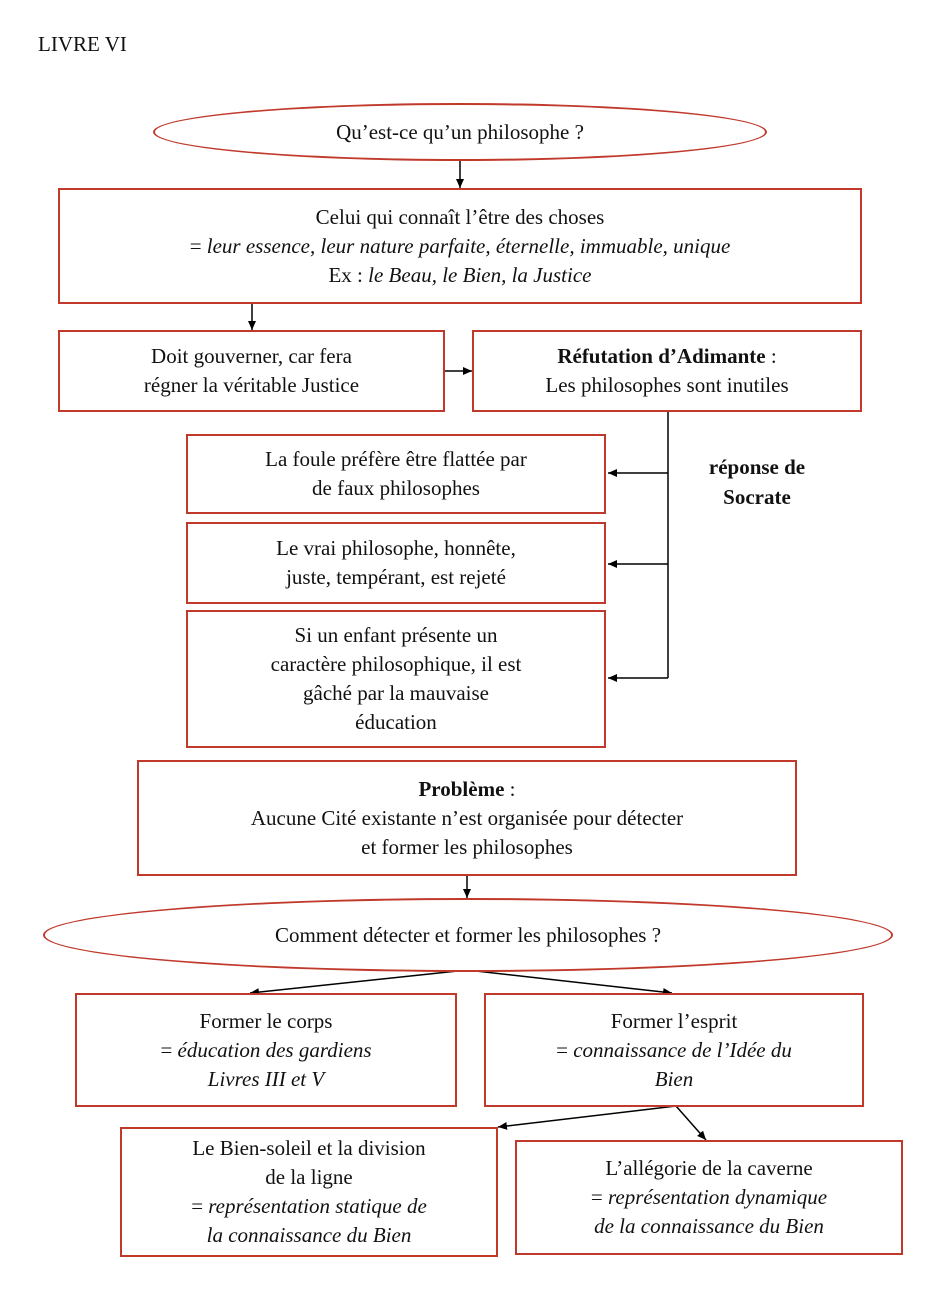 The height and width of the screenshot is (1297, 936). What do you see at coordinates (309, 1177) in the screenshot?
I see `soleil-line-2: de la ligne` at bounding box center [309, 1177].